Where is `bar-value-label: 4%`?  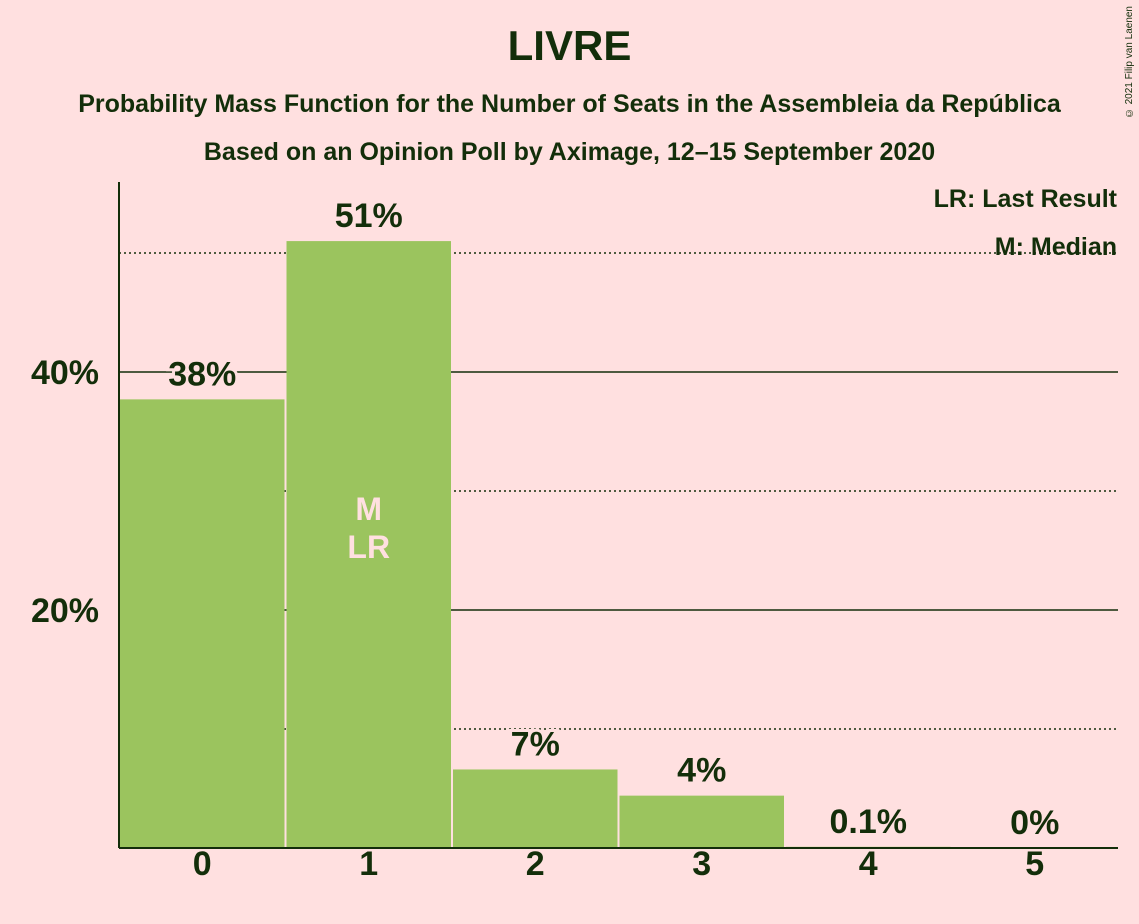
bar-value-label: 4% is located at coordinates (701, 771).